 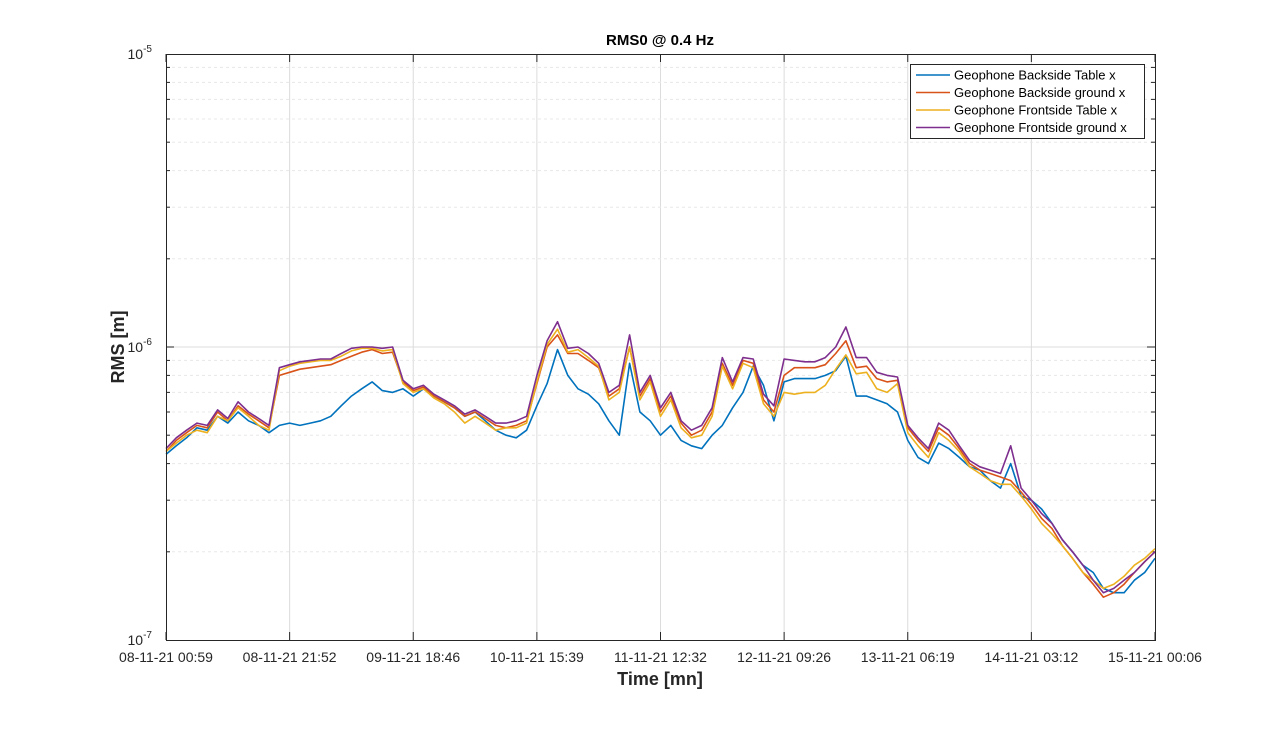 I want to click on x-tick-label: 11-11-21 12:32, so click(x=660, y=657).